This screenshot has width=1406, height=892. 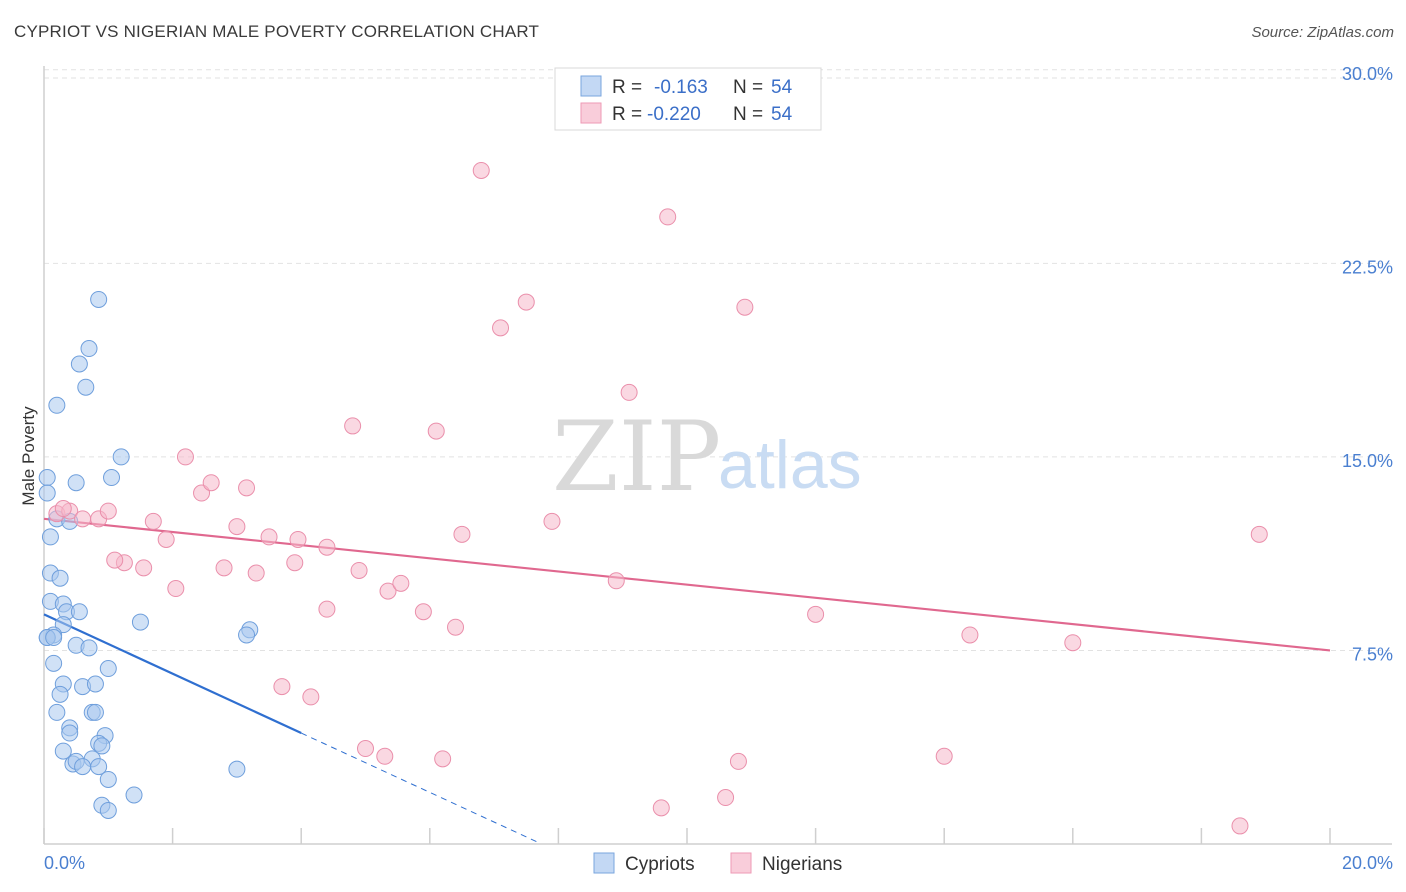 I want to click on stats-legend: R = -0.163 N = 54 R = -0.220 N = 54, so click(x=688, y=99).